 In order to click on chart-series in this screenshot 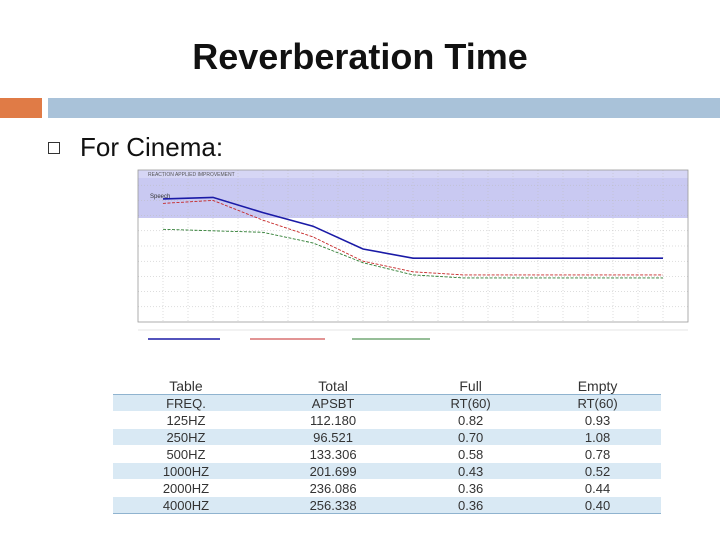, I will do `click(412, 237)`.